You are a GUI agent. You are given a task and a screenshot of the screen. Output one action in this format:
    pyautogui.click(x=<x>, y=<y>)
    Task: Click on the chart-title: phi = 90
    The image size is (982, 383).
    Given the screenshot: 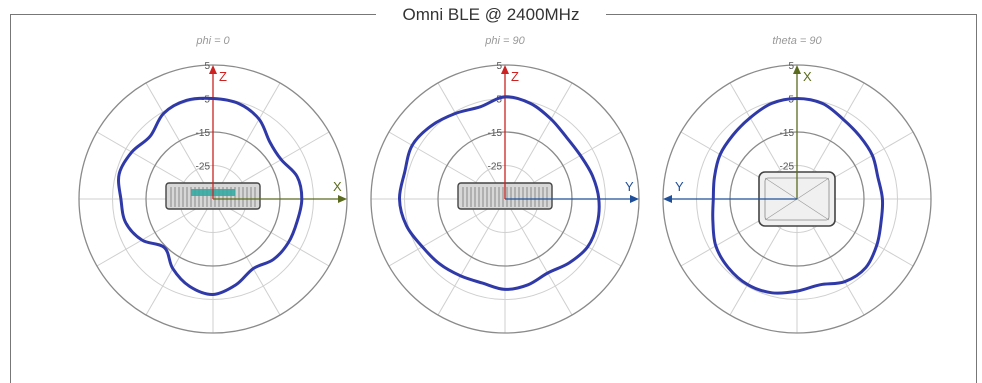 What is the action you would take?
    pyautogui.click(x=504, y=41)
    